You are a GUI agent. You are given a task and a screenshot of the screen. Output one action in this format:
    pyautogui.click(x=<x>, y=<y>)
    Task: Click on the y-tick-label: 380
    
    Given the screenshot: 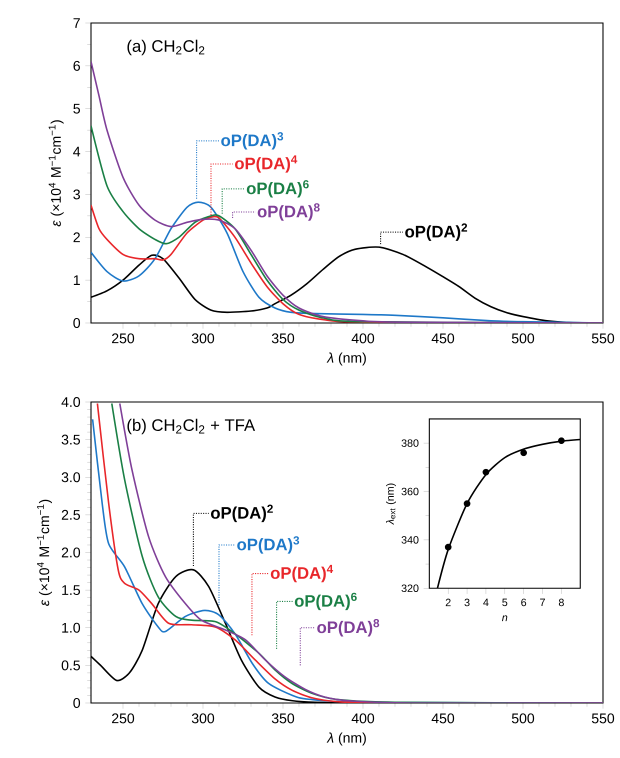 What is the action you would take?
    pyautogui.click(x=410, y=443)
    